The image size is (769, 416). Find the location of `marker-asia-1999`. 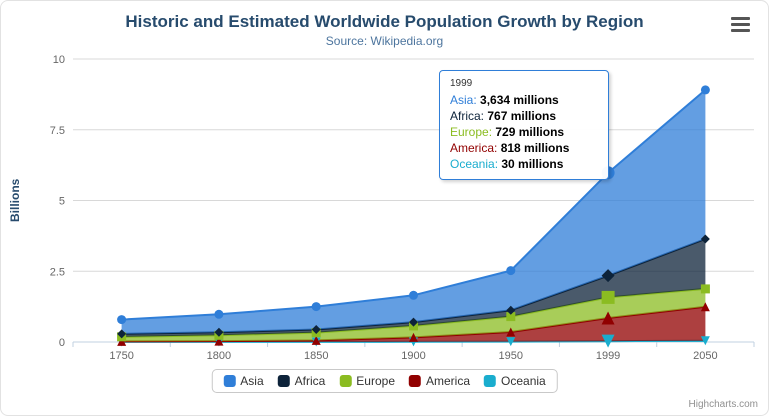

marker-asia-1999 is located at coordinates (608, 173).